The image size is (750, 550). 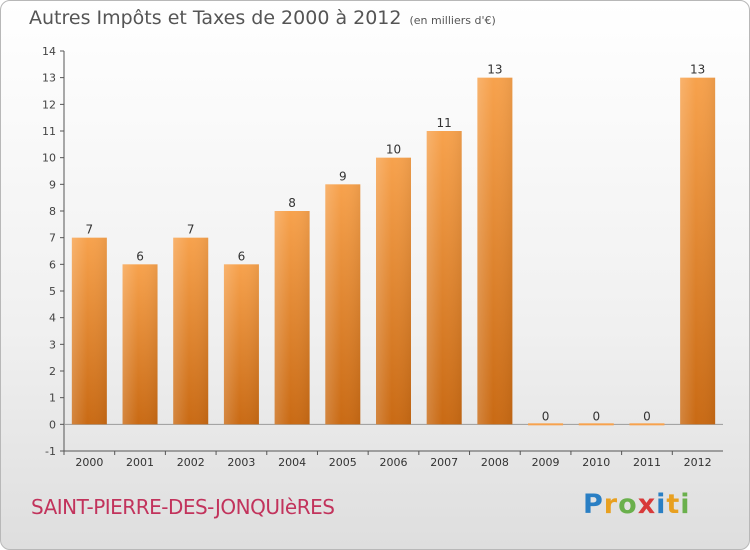 I want to click on logo-letter: x, so click(x=647, y=504).